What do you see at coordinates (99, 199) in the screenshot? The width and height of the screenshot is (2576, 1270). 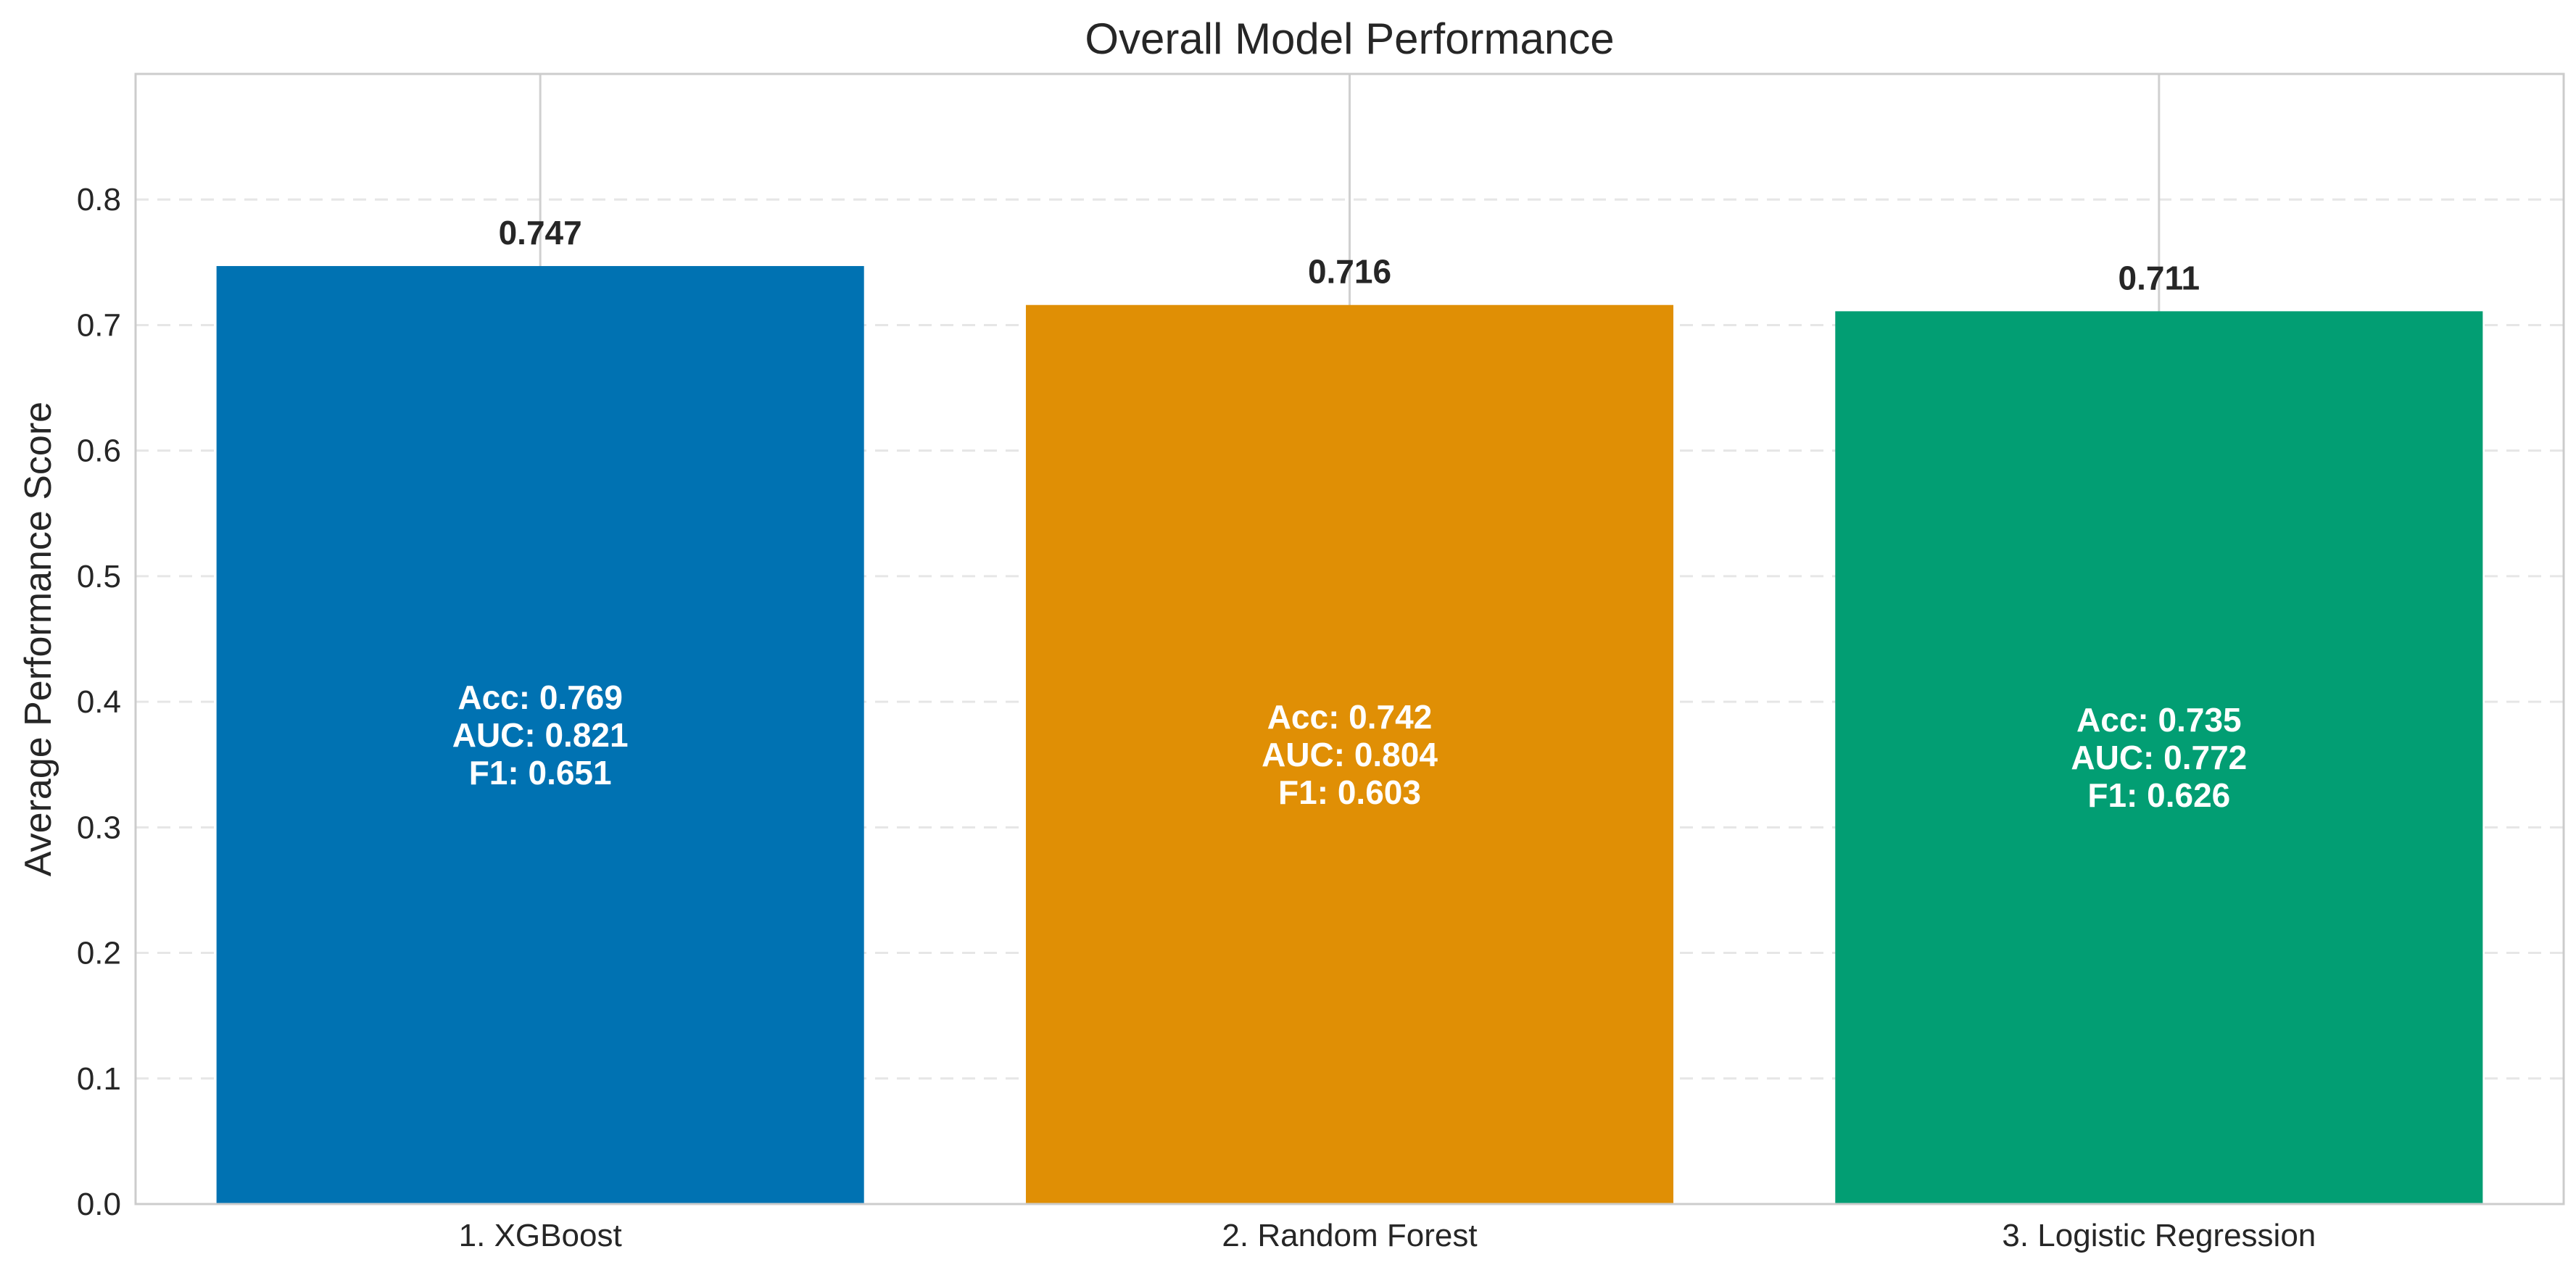 I see `y-tick-label: 0.8` at bounding box center [99, 199].